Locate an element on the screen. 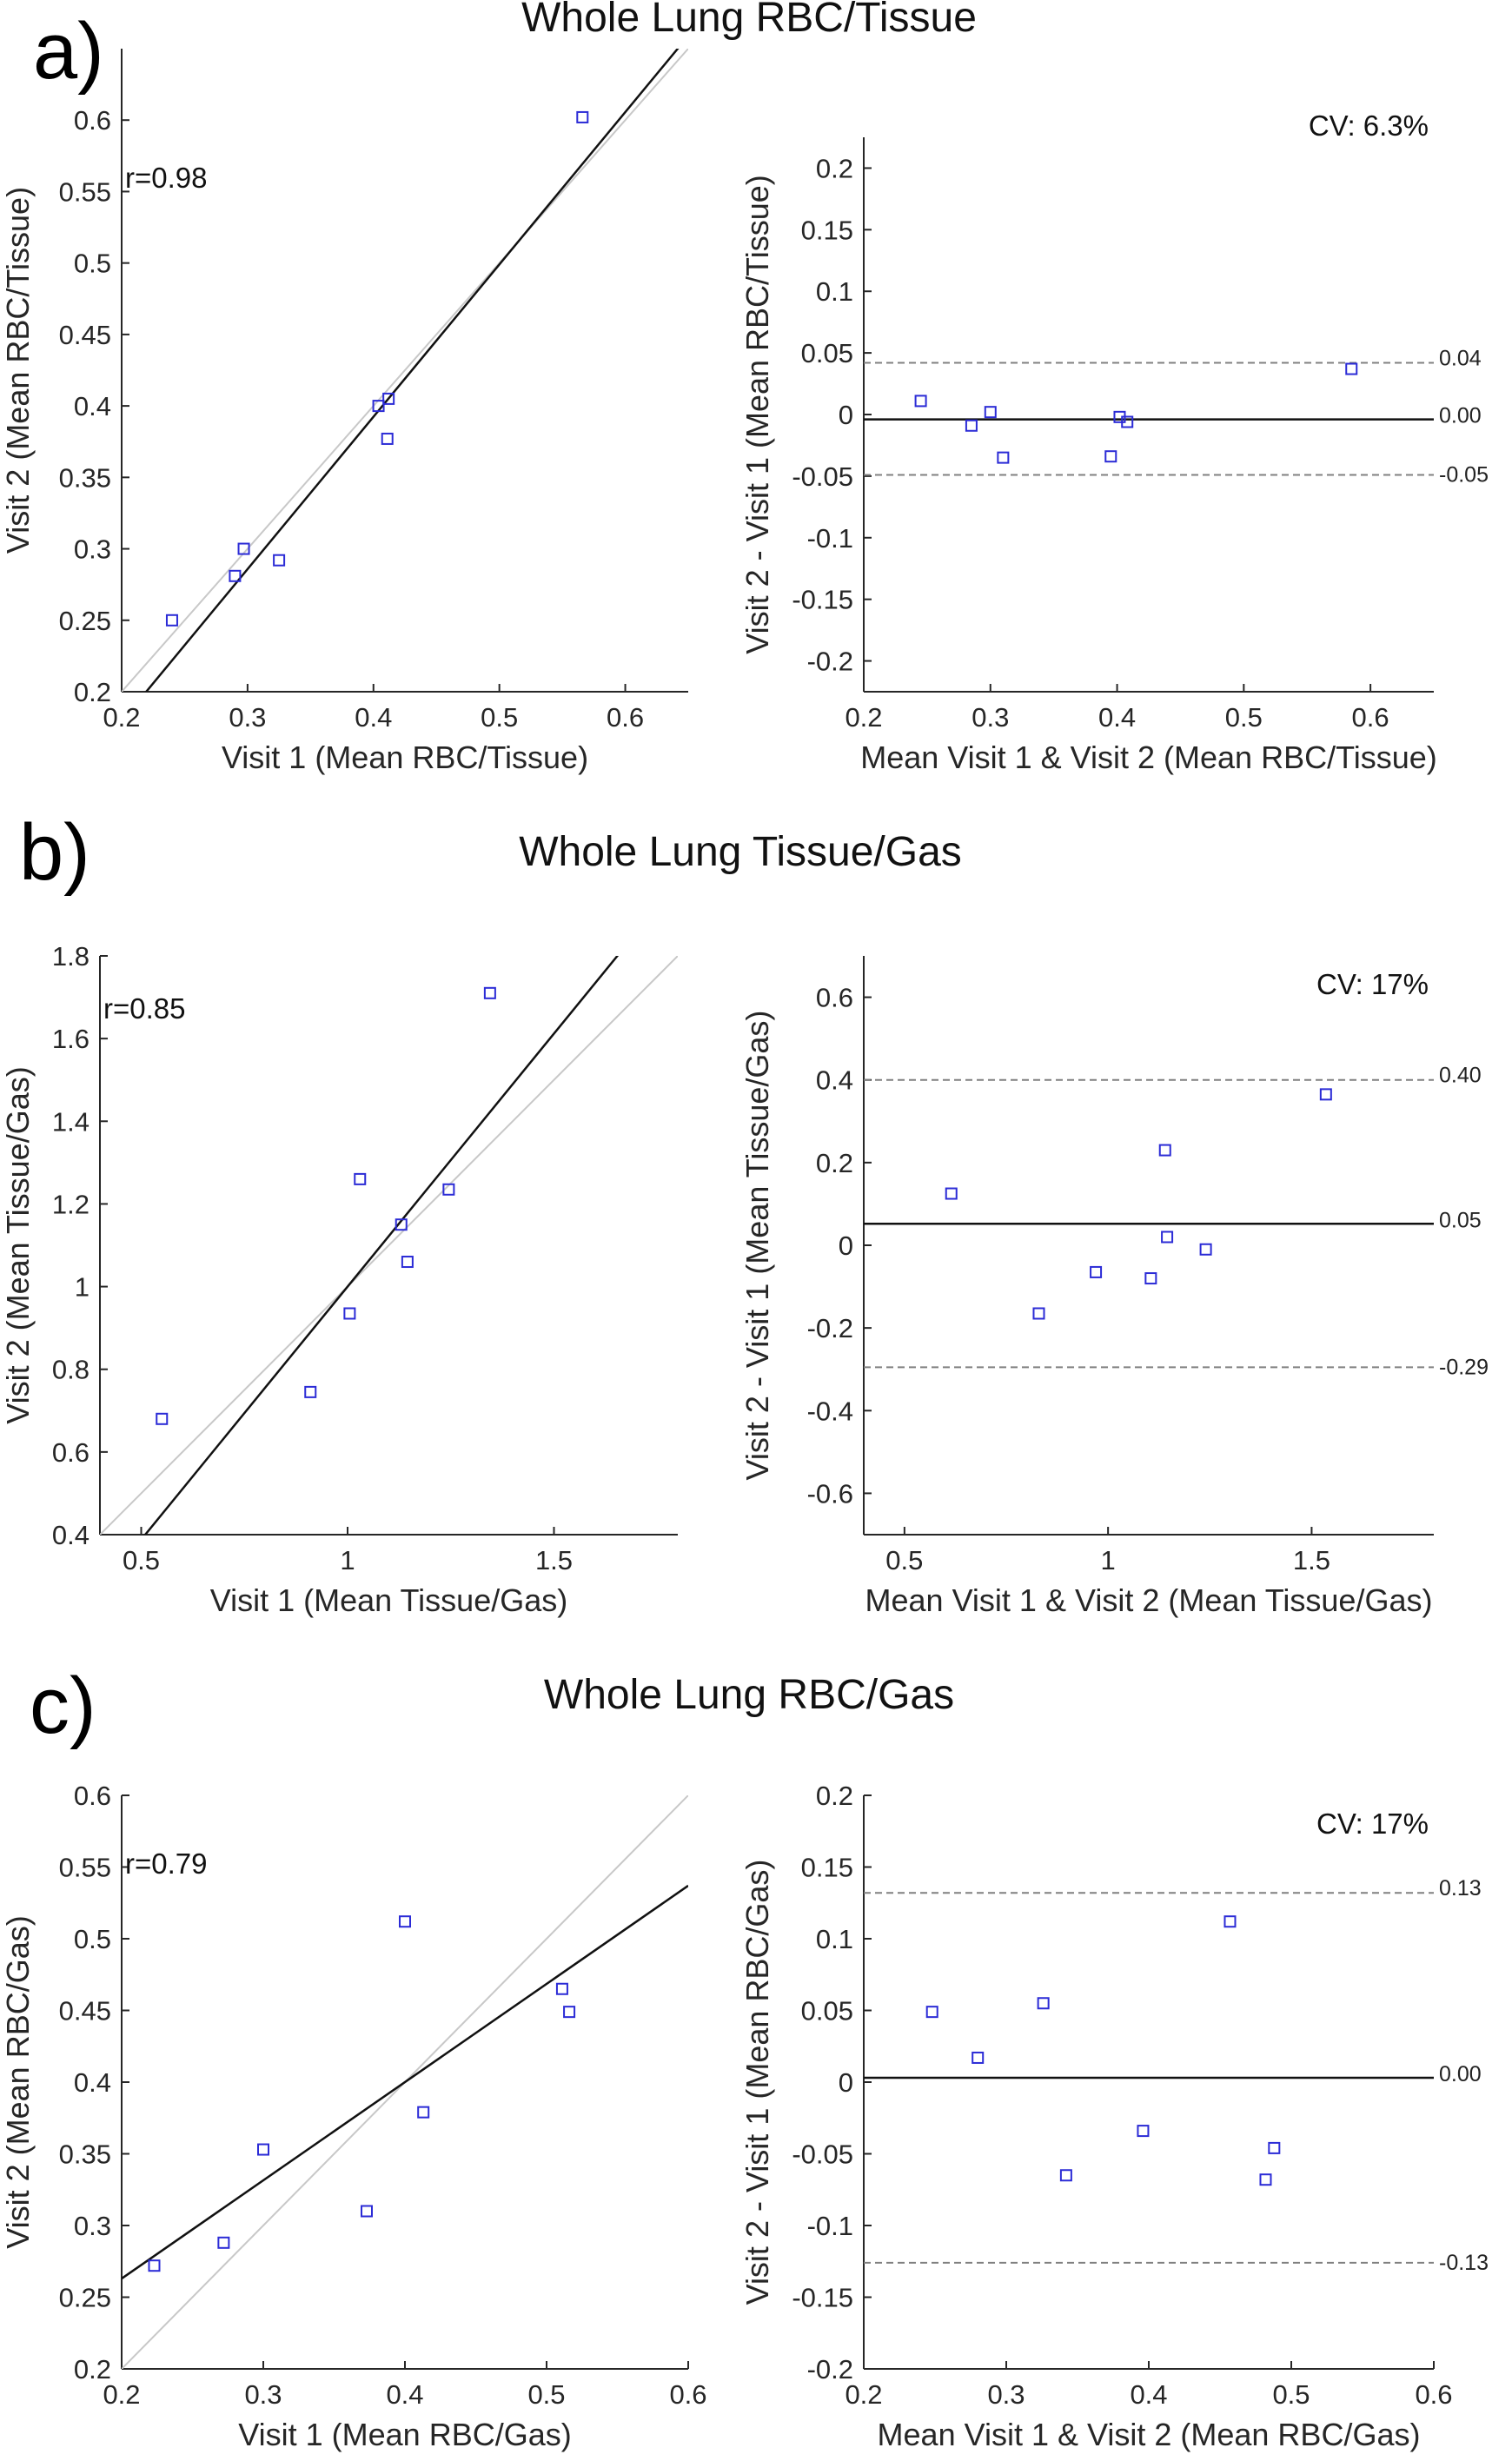  identity-line is located at coordinates (405, 371).